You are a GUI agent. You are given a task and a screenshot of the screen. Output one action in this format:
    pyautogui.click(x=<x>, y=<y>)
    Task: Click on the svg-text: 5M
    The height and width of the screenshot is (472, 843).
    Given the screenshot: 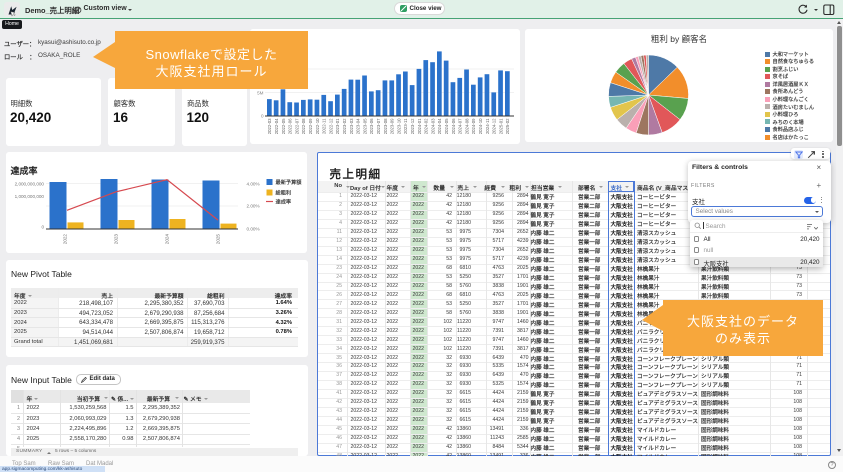 What is the action you would take?
    pyautogui.click(x=260, y=92)
    